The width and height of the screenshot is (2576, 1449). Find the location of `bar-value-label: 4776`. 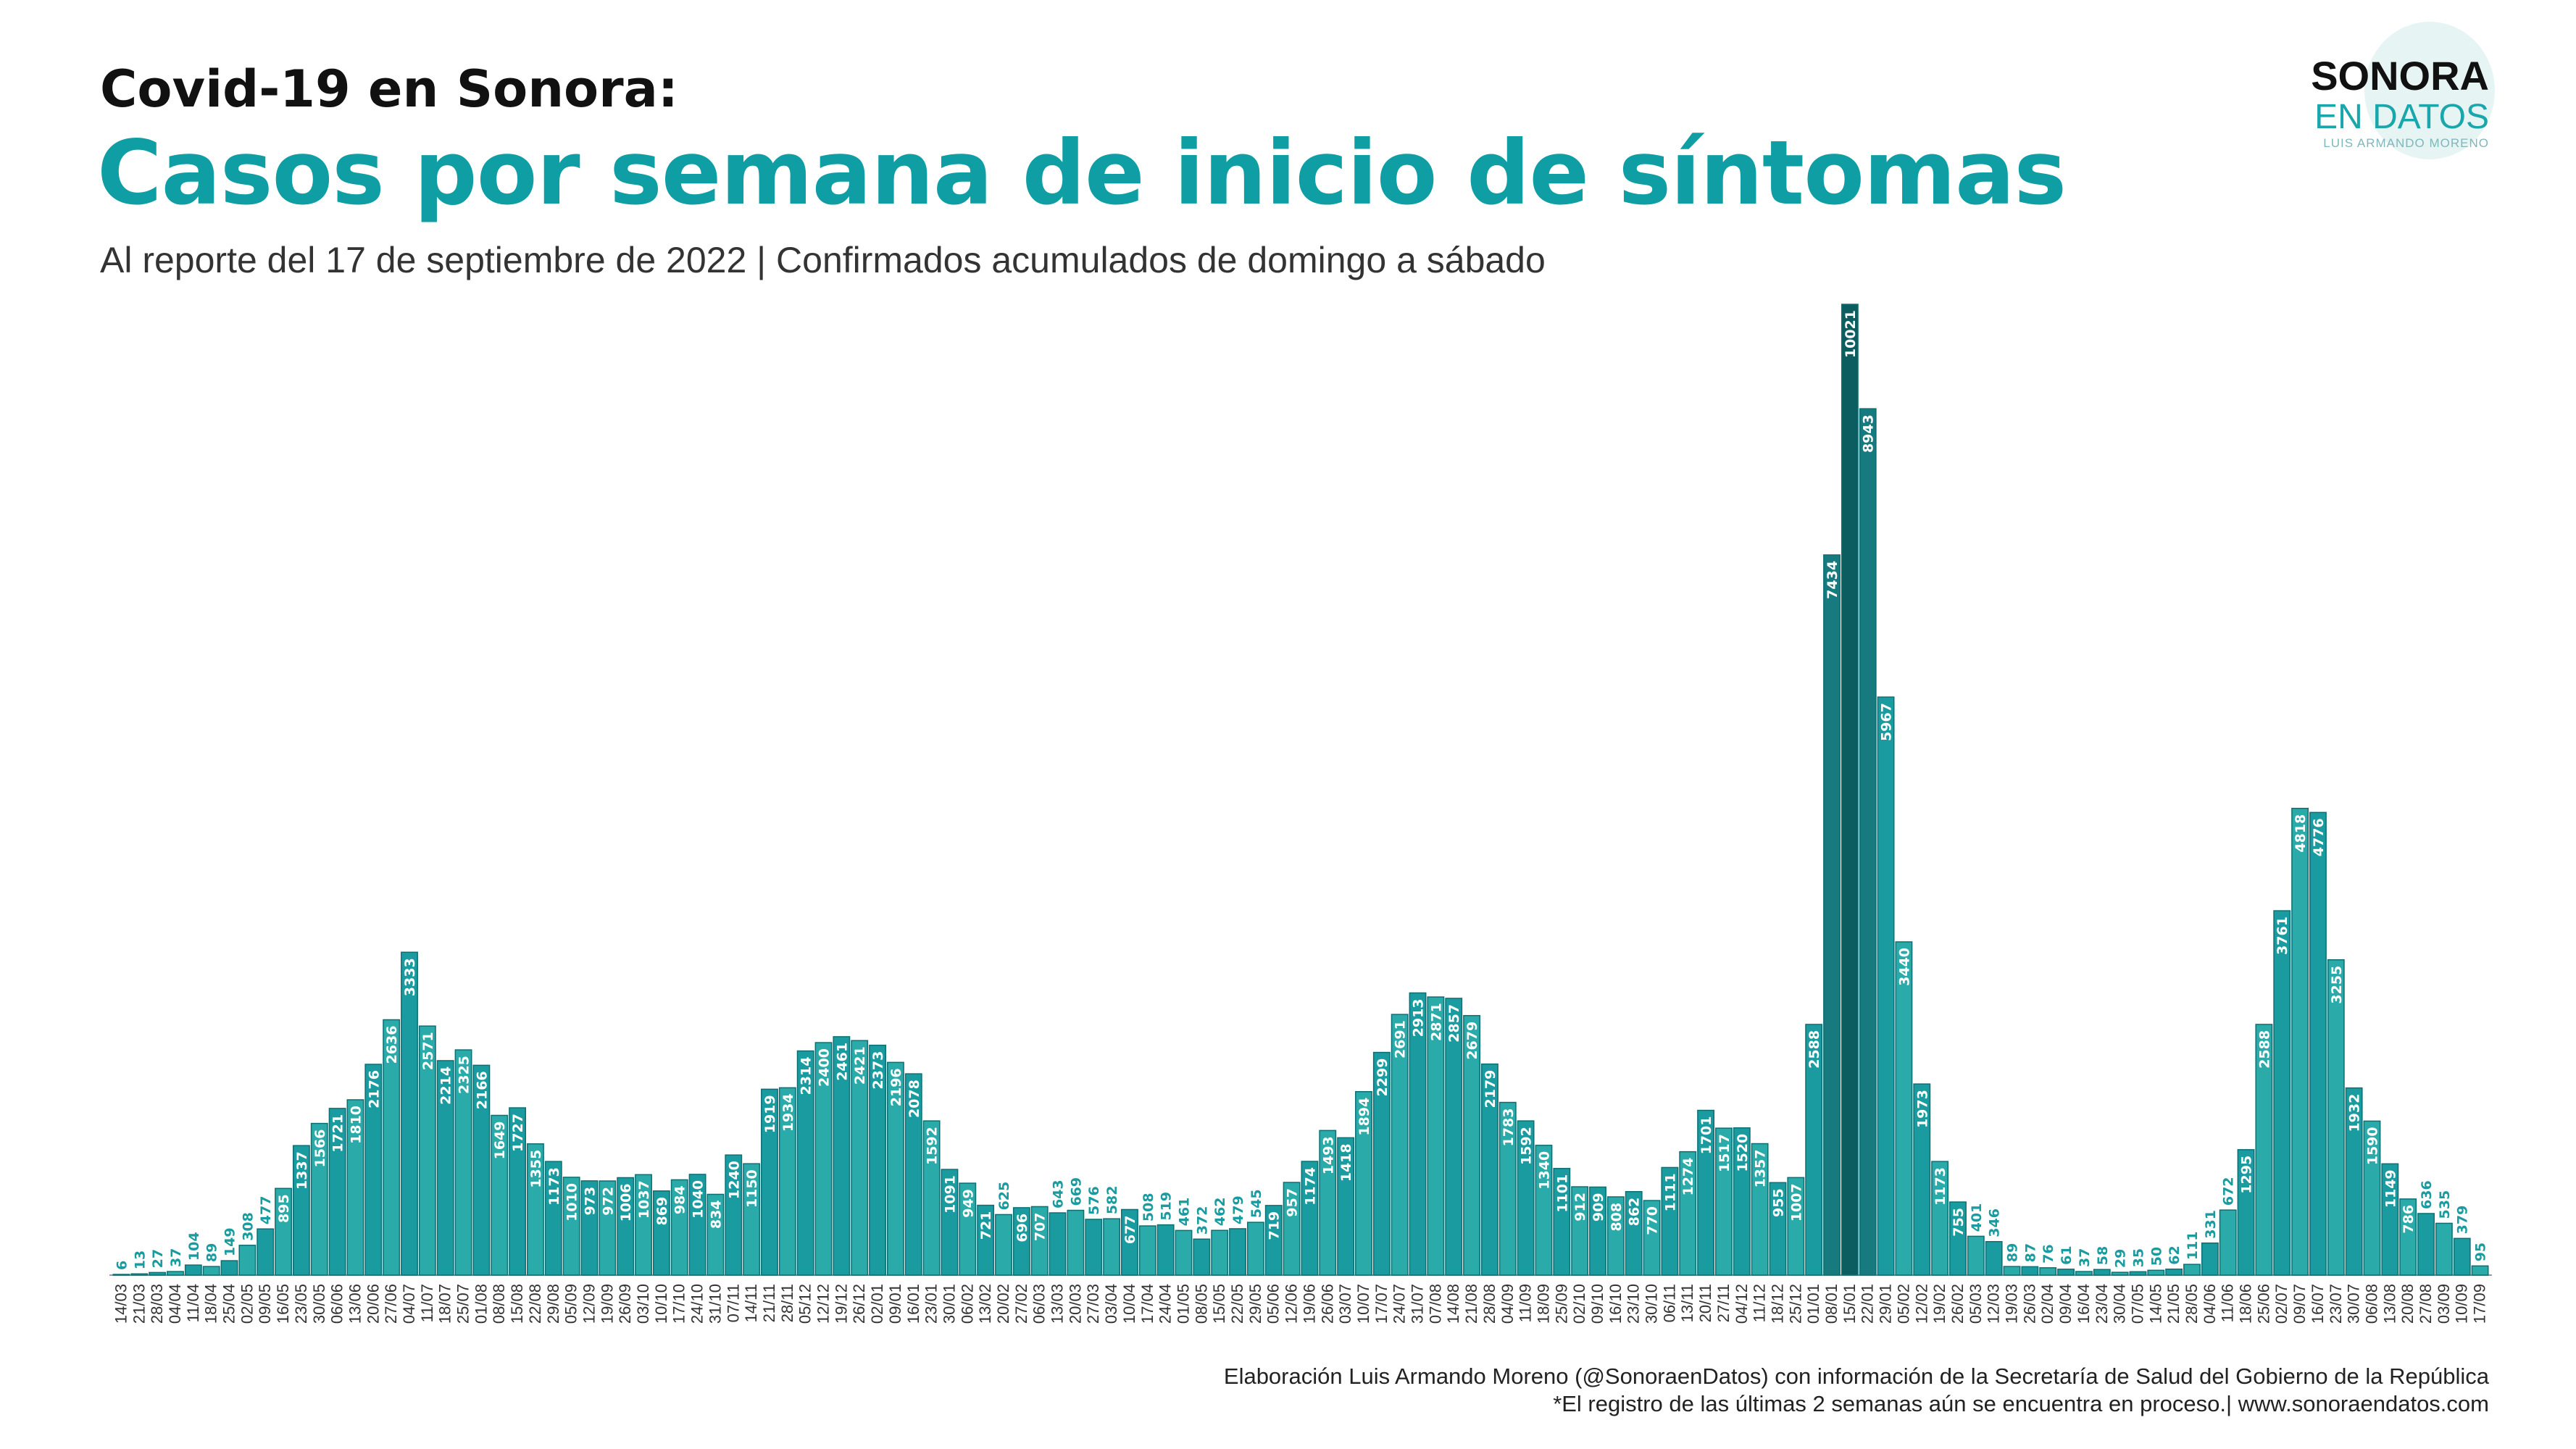

bar-value-label: 4776 is located at coordinates (2319, 837).